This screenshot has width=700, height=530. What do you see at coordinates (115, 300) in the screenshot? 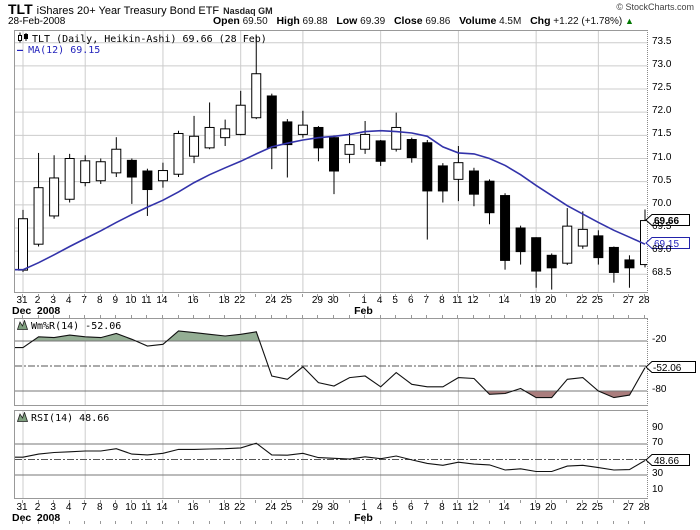
I see `date-axis-label: 9` at bounding box center [115, 300].